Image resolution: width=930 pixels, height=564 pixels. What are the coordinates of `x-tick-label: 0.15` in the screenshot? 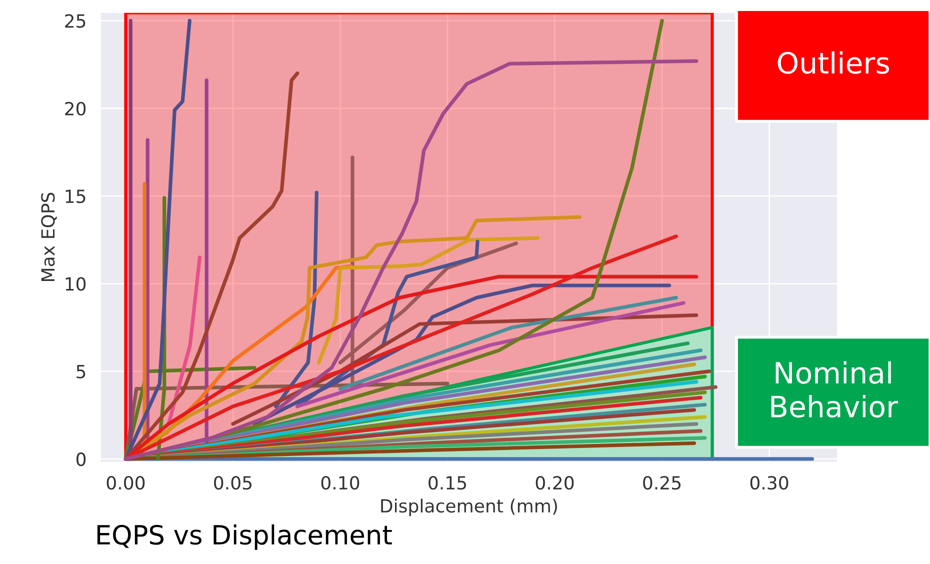 It's located at (447, 483).